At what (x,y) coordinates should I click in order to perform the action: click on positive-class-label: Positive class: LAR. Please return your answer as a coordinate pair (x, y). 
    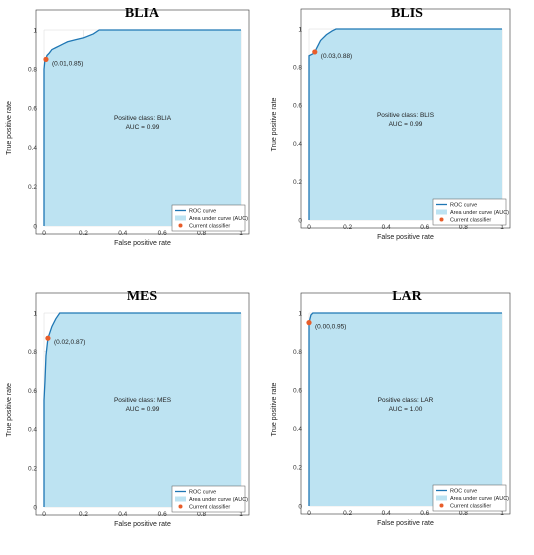
    Looking at the image, I should click on (406, 400).